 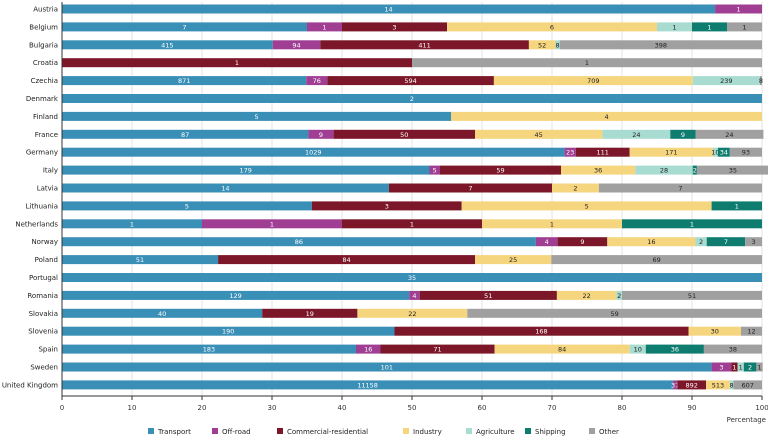 I want to click on data-label-finland-industry: 4, so click(x=607, y=117).